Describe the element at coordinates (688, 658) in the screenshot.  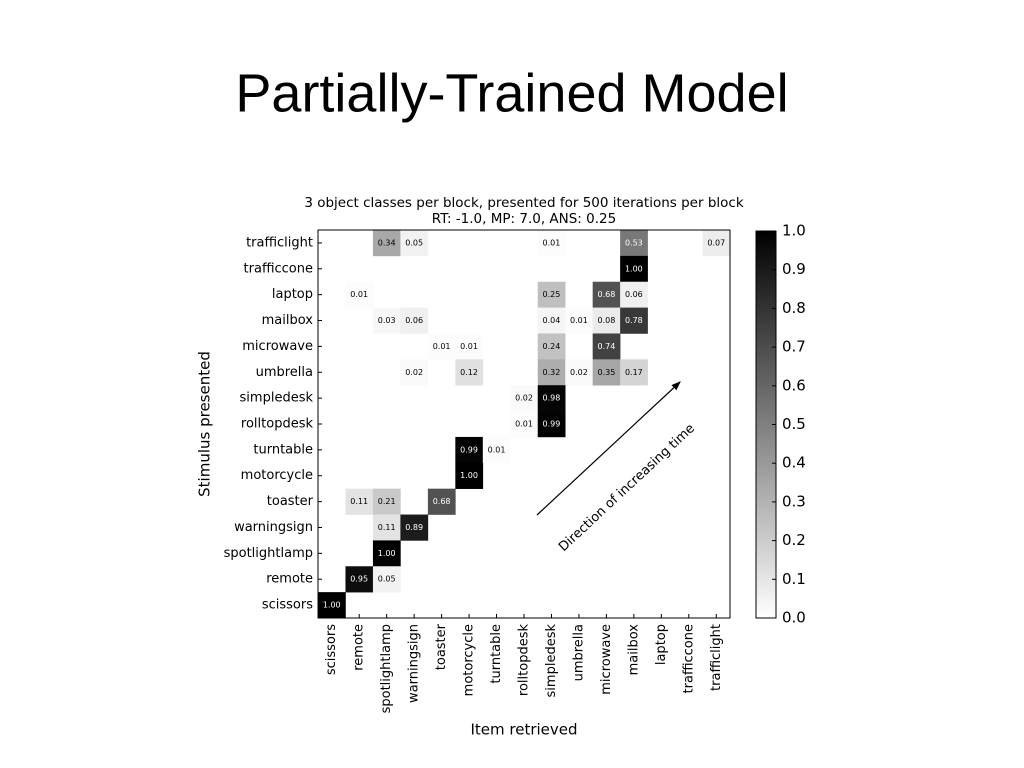
I see `x-tick-label: trafficcone` at that location.